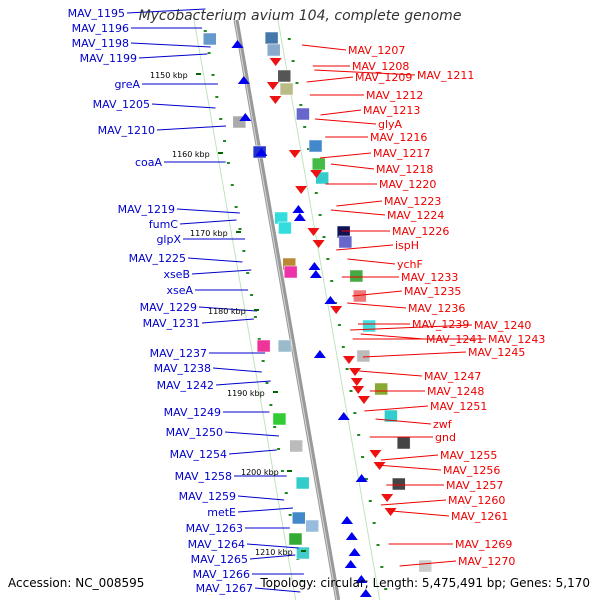 Image resolution: width=600 pixels, height=600 pixels. I want to click on right-gene-label: MAV_1251, so click(458, 406).